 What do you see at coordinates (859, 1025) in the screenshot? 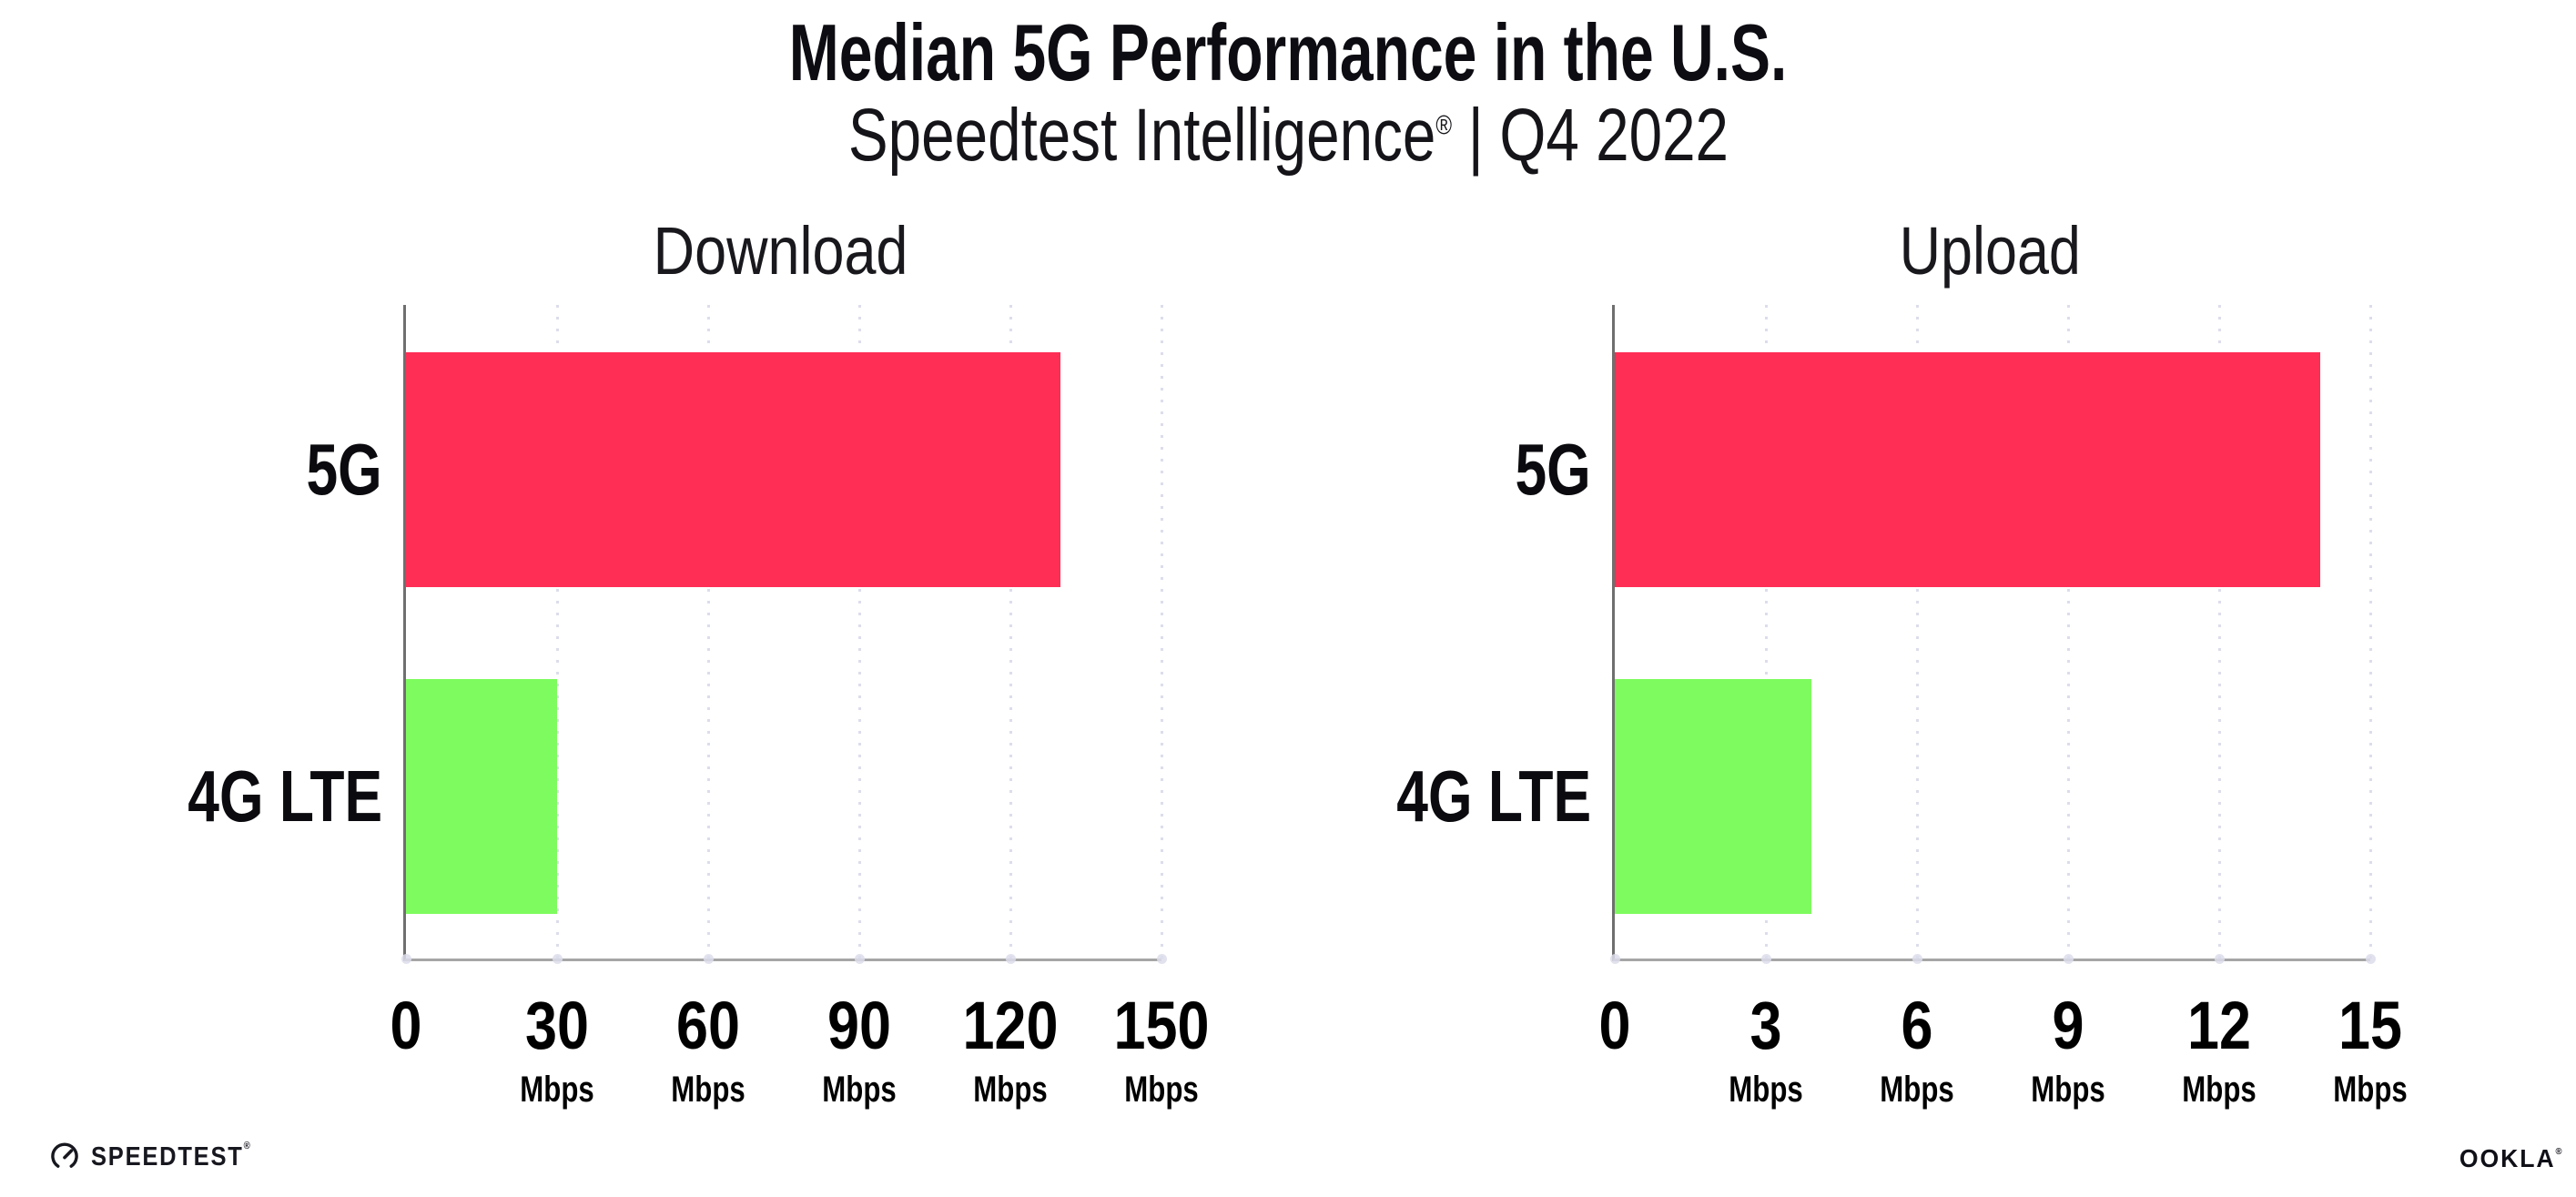
I see `tick-value: 90` at bounding box center [859, 1025].